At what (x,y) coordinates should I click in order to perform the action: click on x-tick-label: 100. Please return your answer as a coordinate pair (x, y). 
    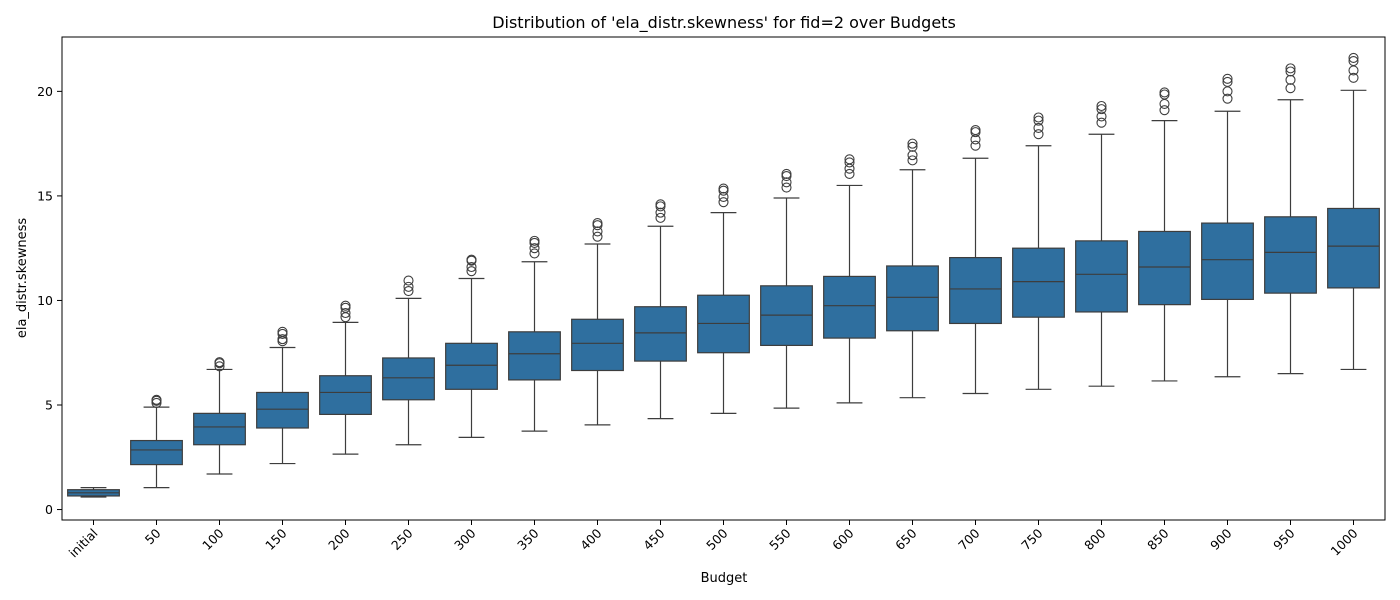
    Looking at the image, I should click on (213, 539).